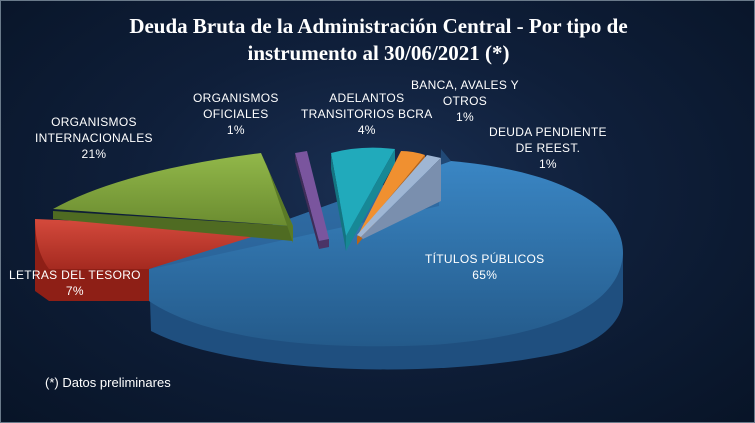  Describe the element at coordinates (363, 199) in the screenshot. I see `slice-adelantos-transitorios` at that location.